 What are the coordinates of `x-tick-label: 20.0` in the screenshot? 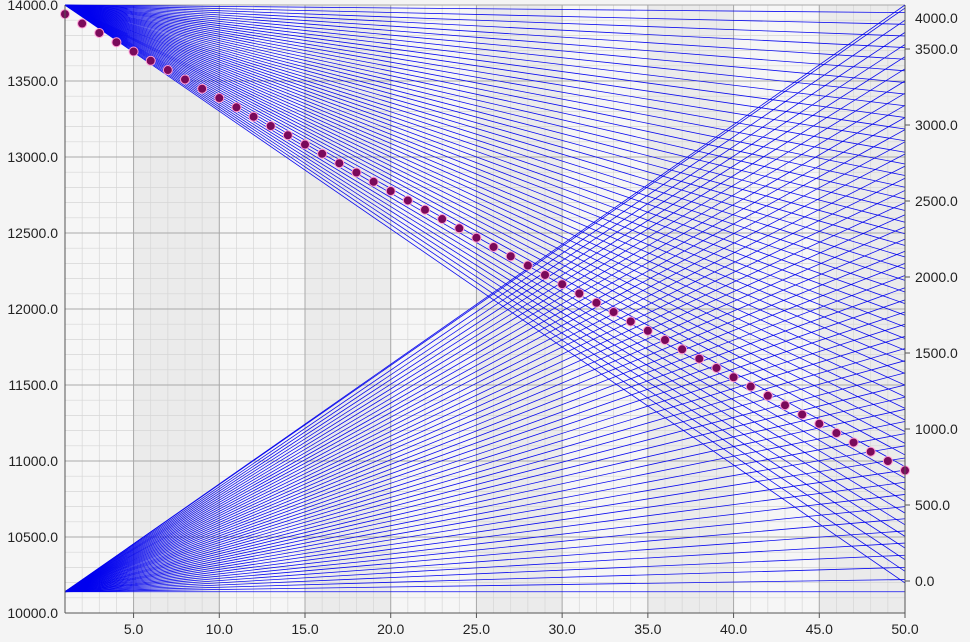 It's located at (390, 629).